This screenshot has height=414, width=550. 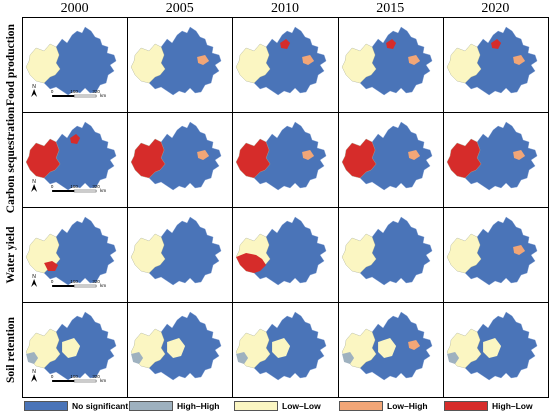 What do you see at coordinates (179, 8) in the screenshot?
I see `year-label-2005: 2005` at bounding box center [179, 8].